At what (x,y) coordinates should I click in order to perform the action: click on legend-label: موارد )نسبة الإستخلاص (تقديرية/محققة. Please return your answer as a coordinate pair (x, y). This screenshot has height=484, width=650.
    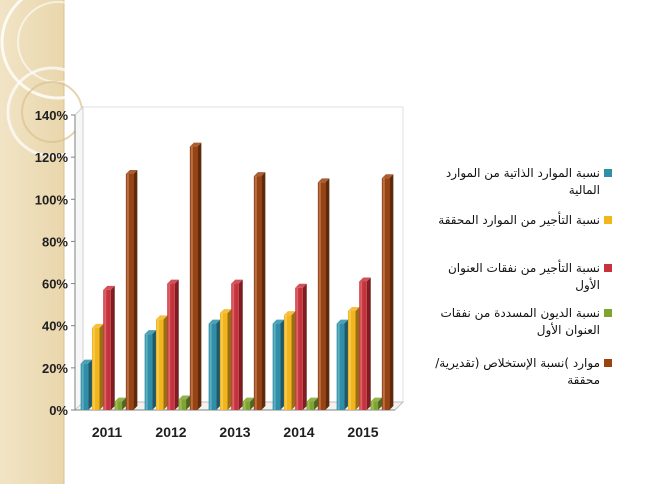
    Looking at the image, I should click on (517, 371).